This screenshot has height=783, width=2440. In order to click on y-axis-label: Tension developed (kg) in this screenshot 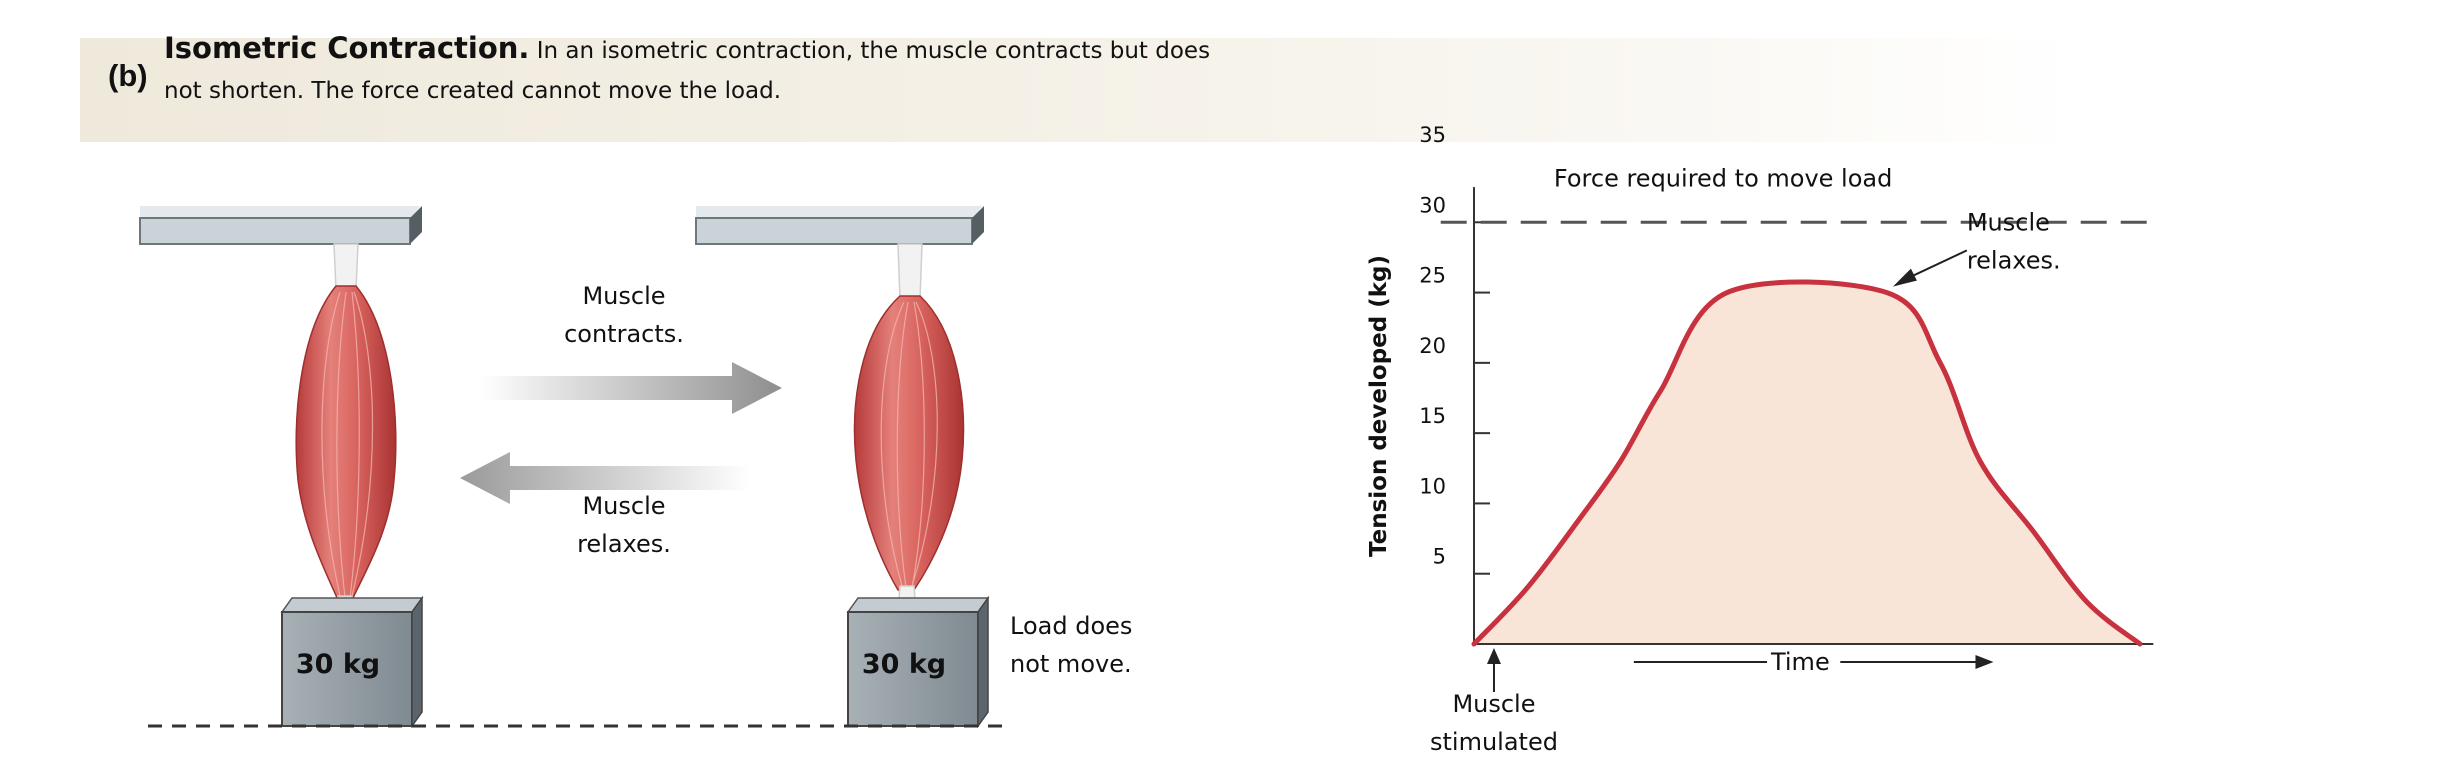, I will do `click(1379, 406)`.